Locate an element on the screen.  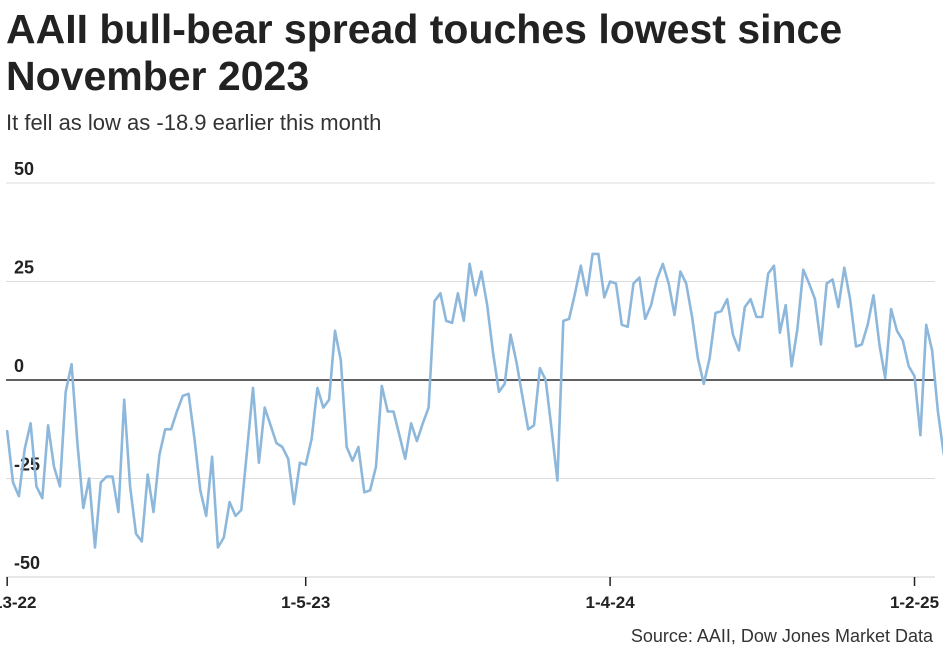
y-tick-label: 50 is located at coordinates (24, 169).